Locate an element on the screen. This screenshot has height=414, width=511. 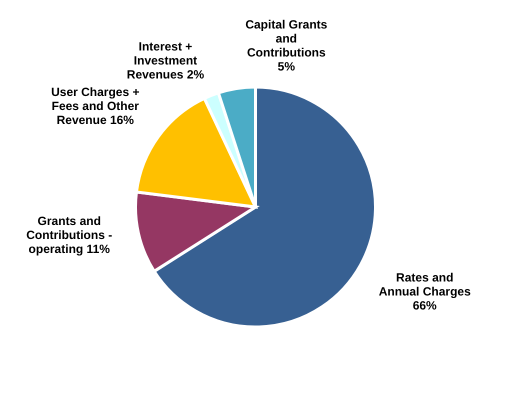
data-label: 66% is located at coordinates (425, 305).